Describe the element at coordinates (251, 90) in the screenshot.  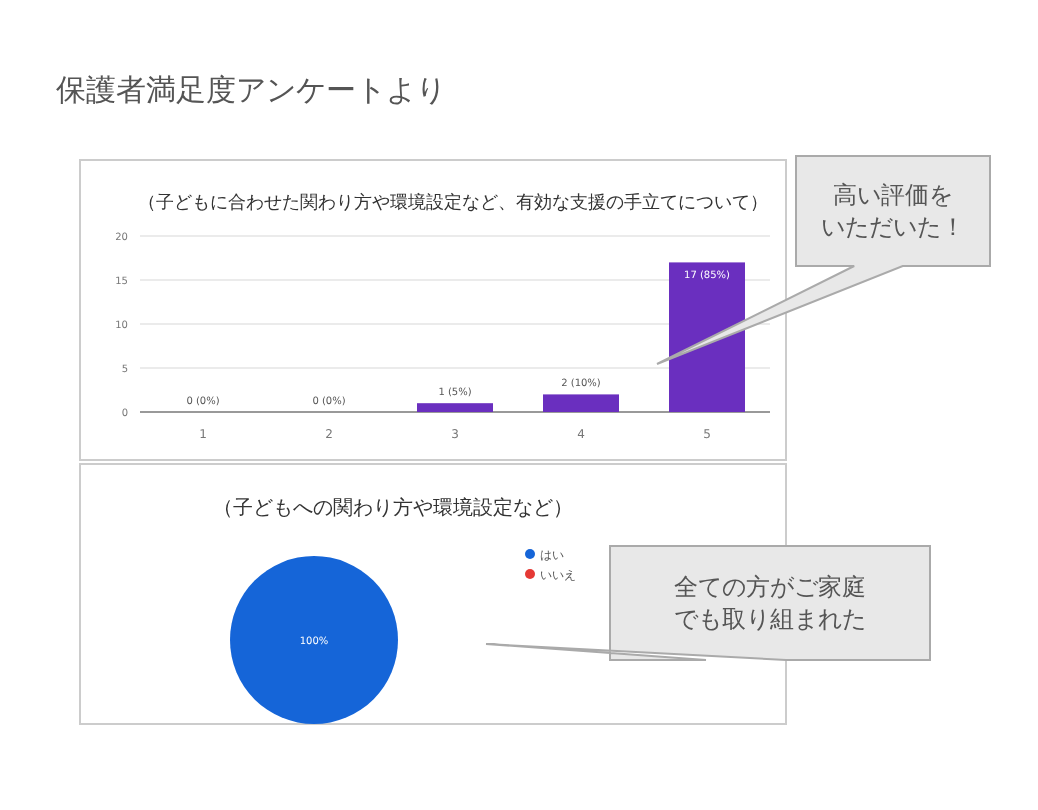
I see `chart-title: 保護者満足度アンケートより` at that location.